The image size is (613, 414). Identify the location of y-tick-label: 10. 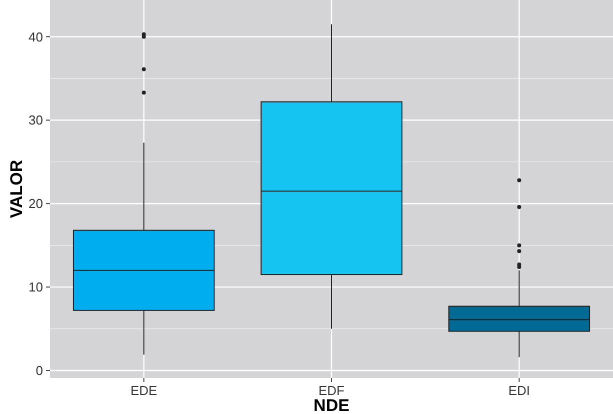
(35, 287).